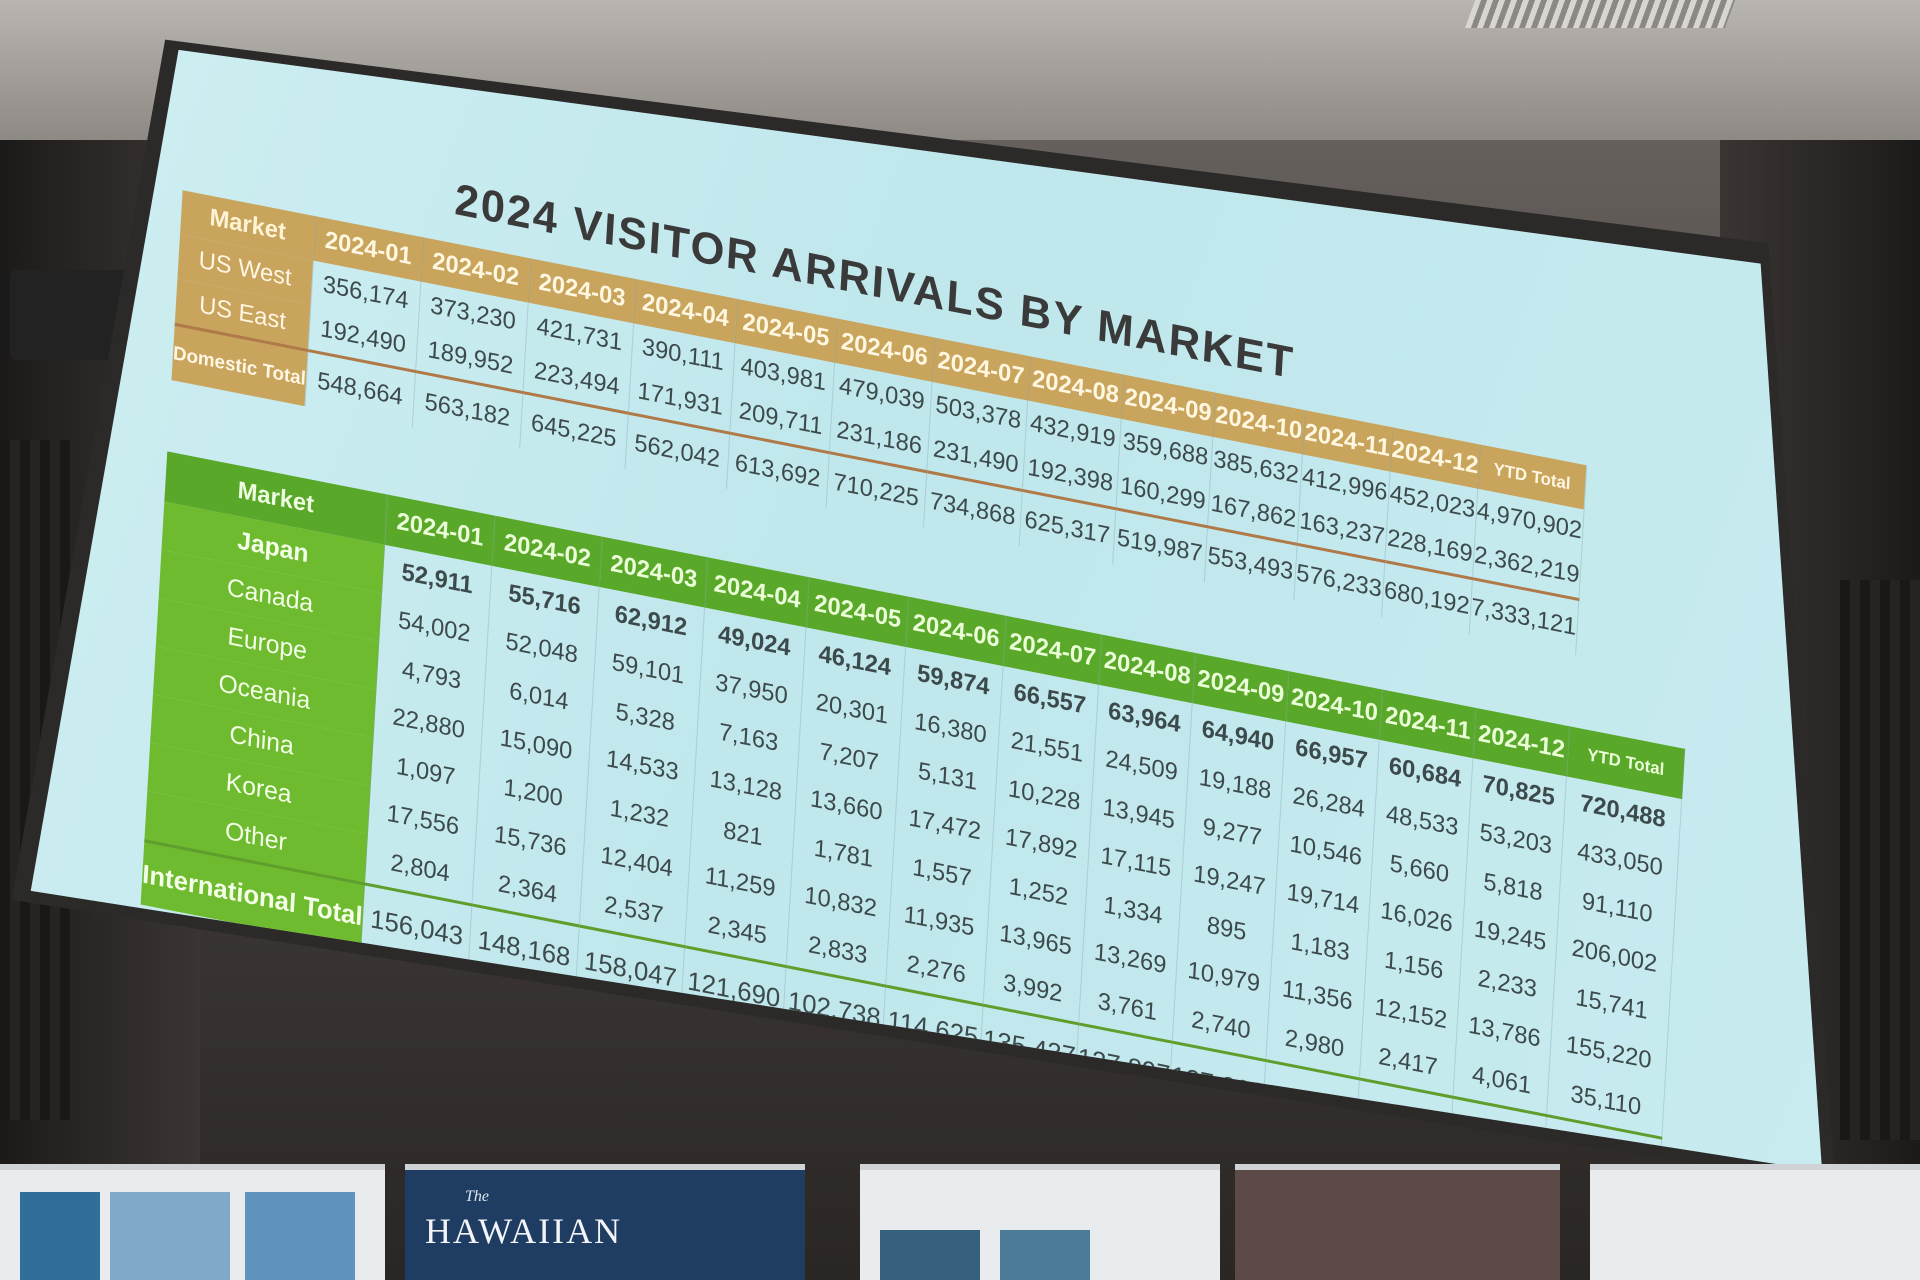 Image resolution: width=1920 pixels, height=1280 pixels. Describe the element at coordinates (524, 1231) in the screenshot. I see `brand-logo: HAWAIIAN` at that location.